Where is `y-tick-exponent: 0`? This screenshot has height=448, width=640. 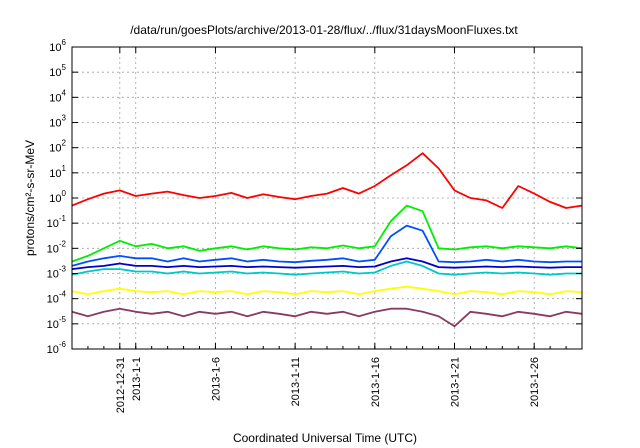 y-tick-exponent: 0 is located at coordinates (64, 193).